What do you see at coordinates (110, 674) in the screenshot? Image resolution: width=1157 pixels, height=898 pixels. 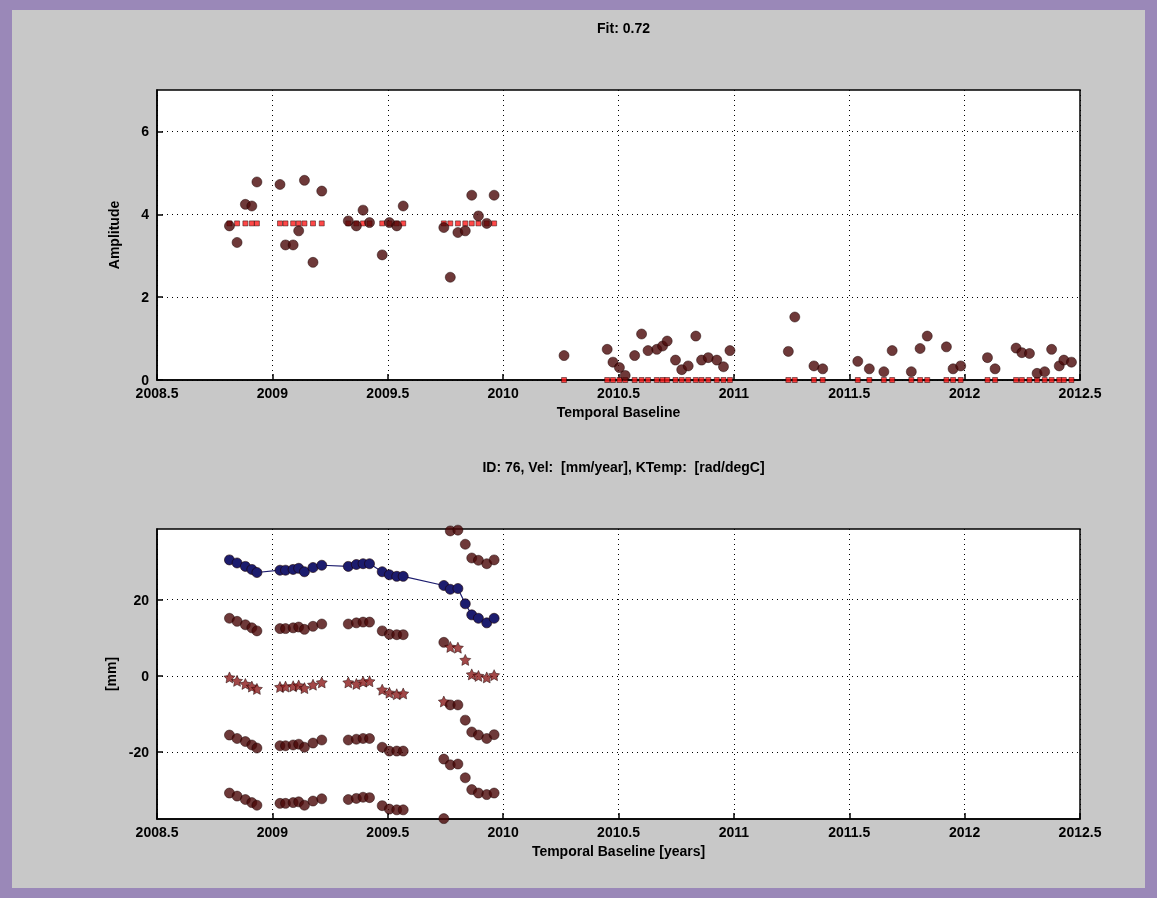 I see `y-axis-title: [mm]` at bounding box center [110, 674].